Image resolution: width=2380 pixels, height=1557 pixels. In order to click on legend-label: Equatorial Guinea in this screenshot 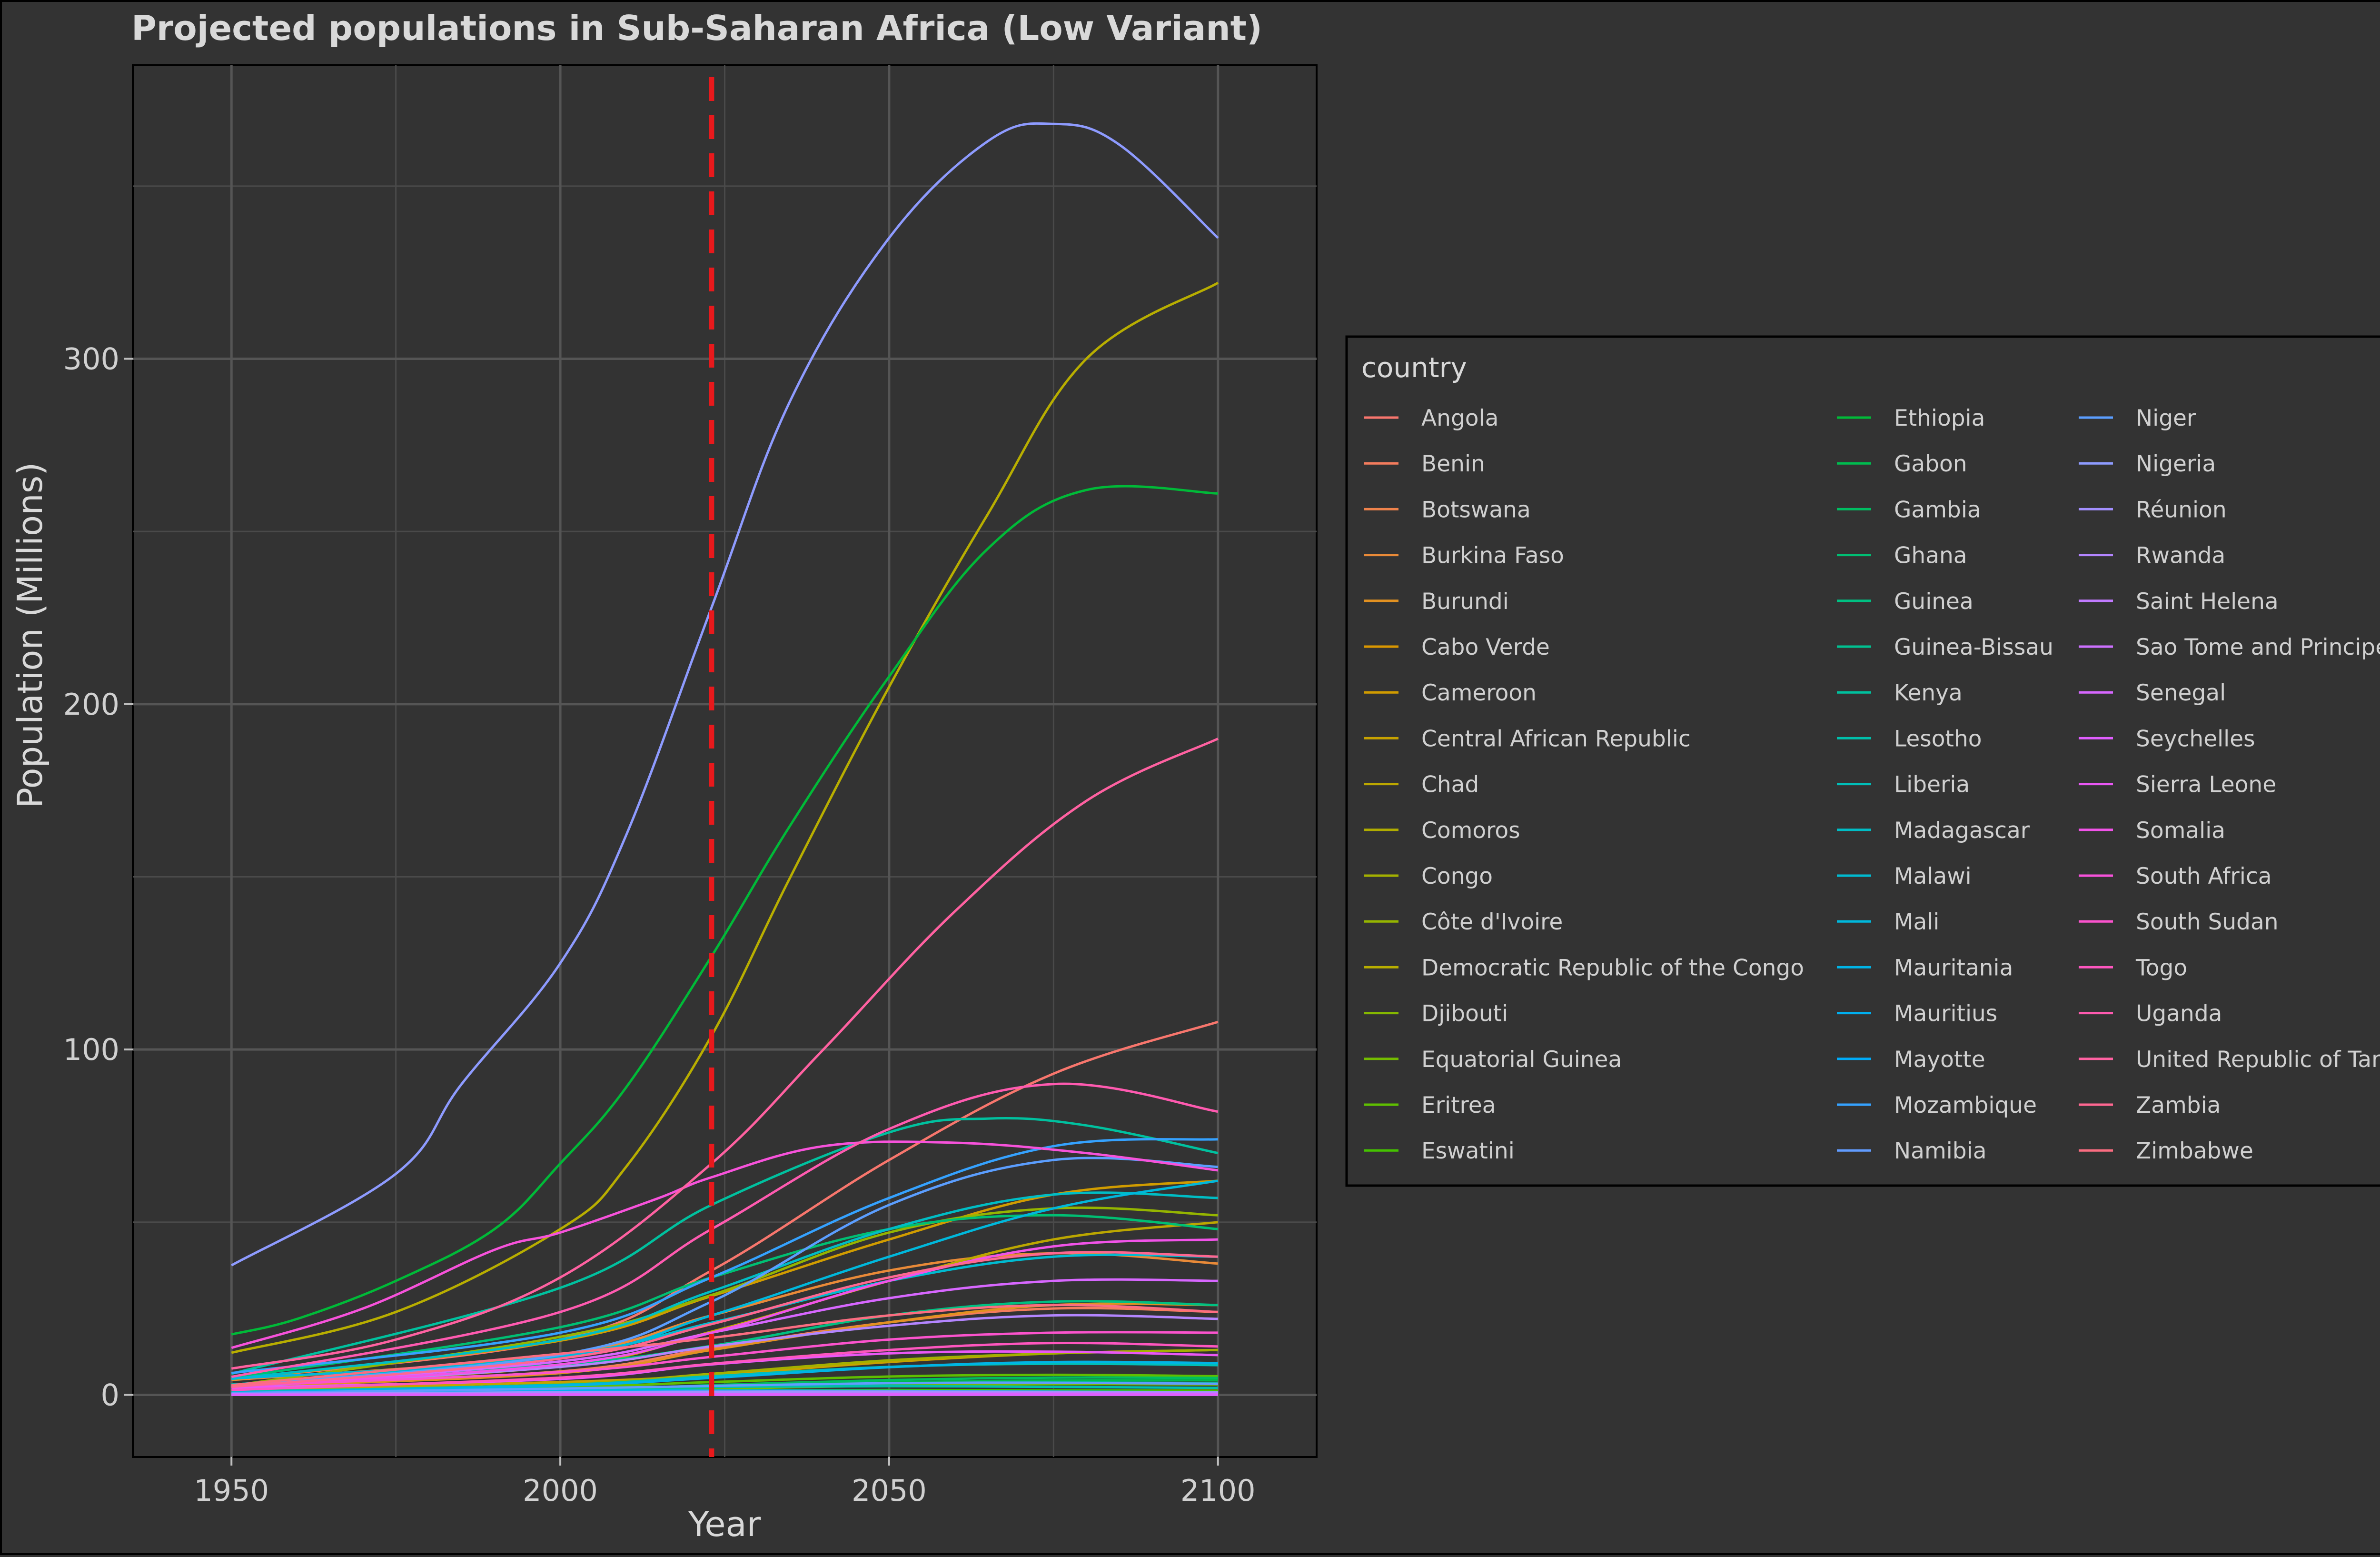, I will do `click(1521, 1060)`.